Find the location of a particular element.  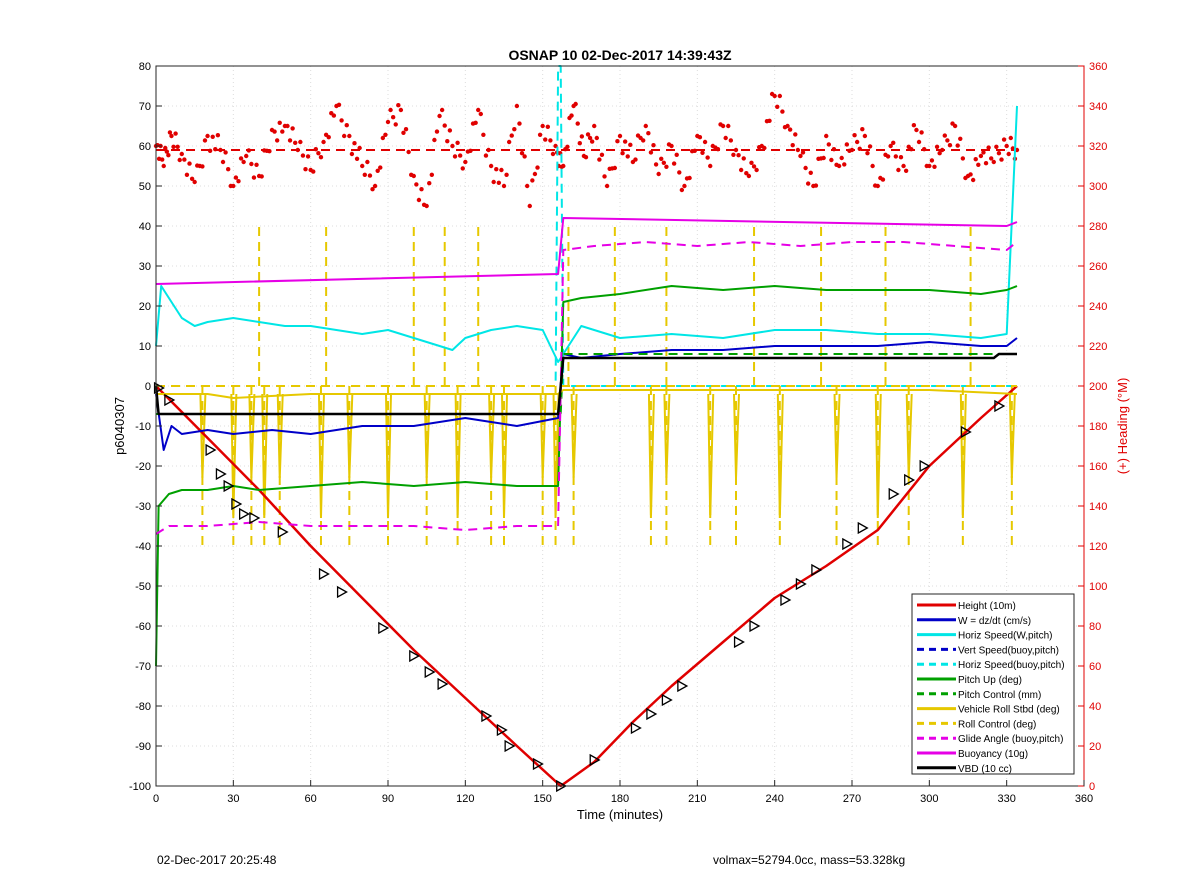

y2-tick-label: 120 is located at coordinates (1098, 547).